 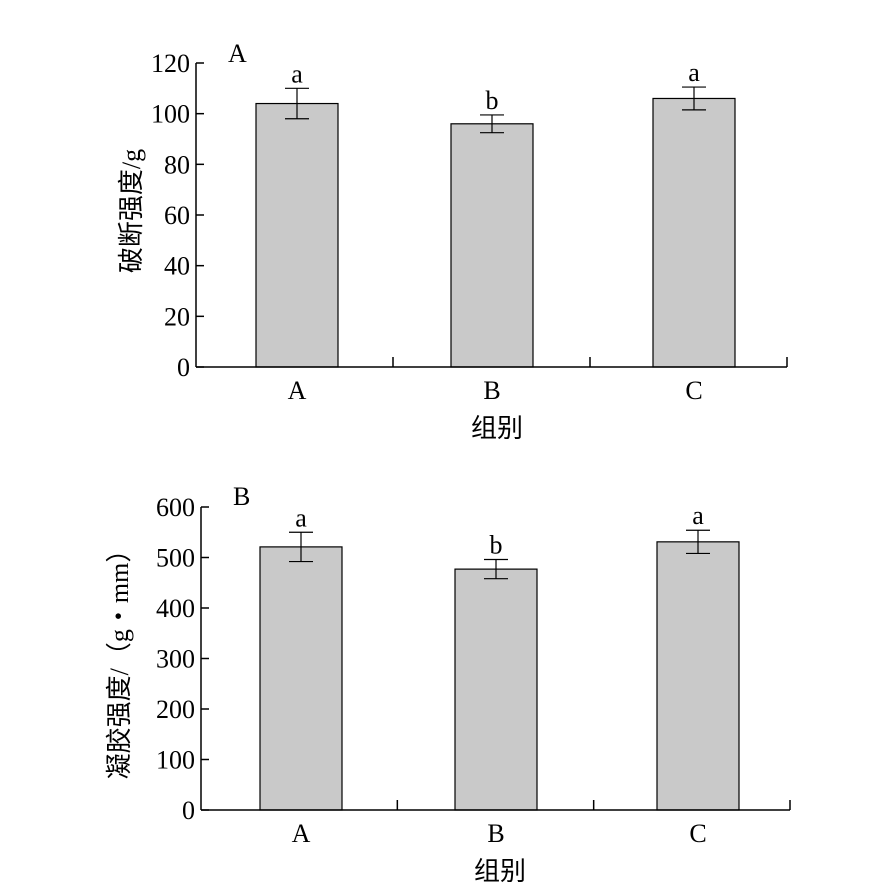 What do you see at coordinates (241, 496) in the screenshot?
I see `panel-label: B` at bounding box center [241, 496].